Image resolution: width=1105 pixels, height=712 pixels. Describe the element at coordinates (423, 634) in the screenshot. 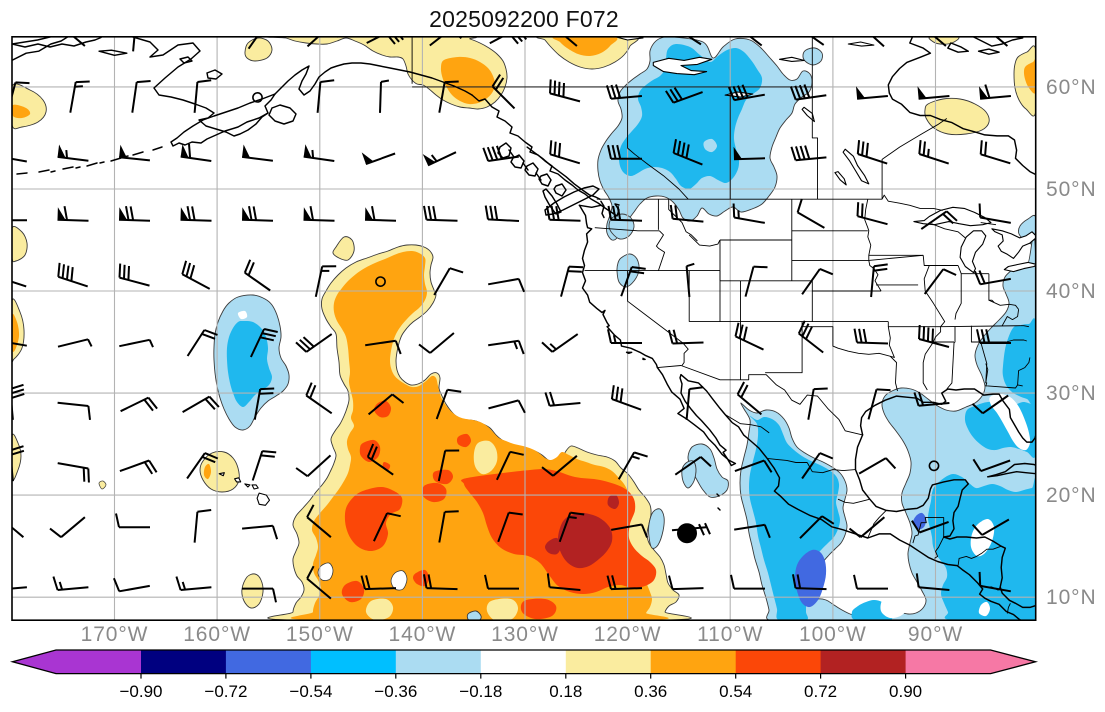

I see `svg-text: 140°W` at that location.